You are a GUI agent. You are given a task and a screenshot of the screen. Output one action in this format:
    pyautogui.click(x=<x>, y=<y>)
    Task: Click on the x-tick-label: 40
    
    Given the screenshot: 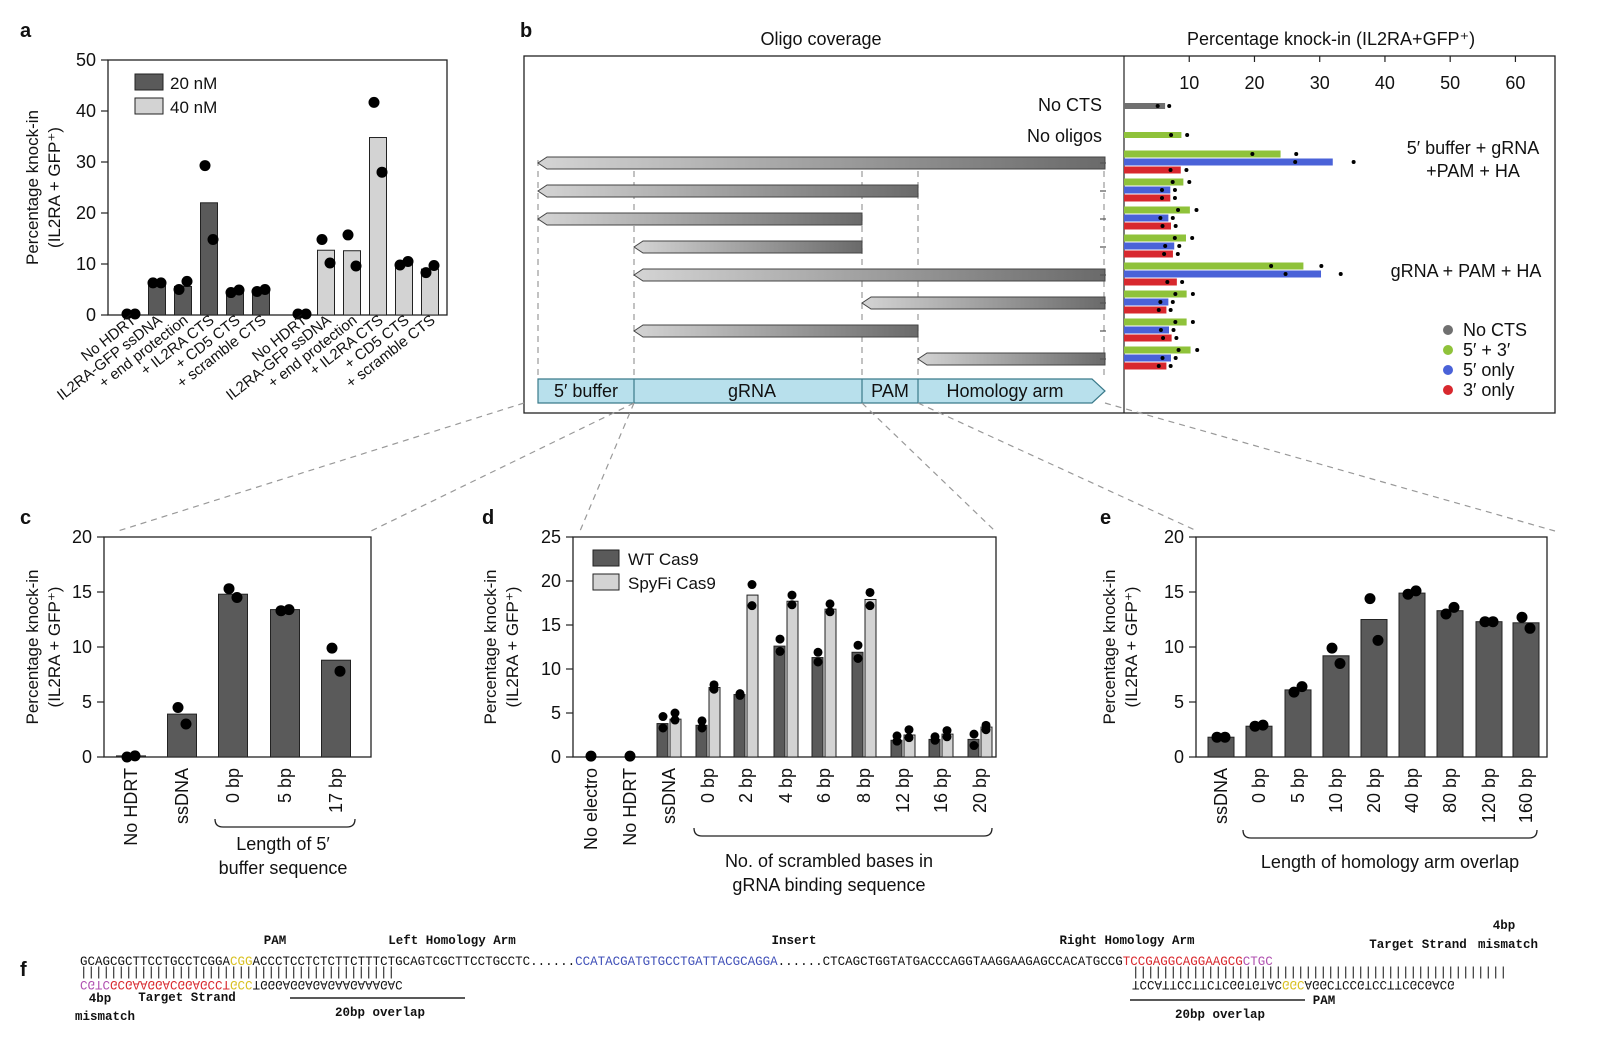 What is the action you would take?
    pyautogui.click(x=1385, y=83)
    